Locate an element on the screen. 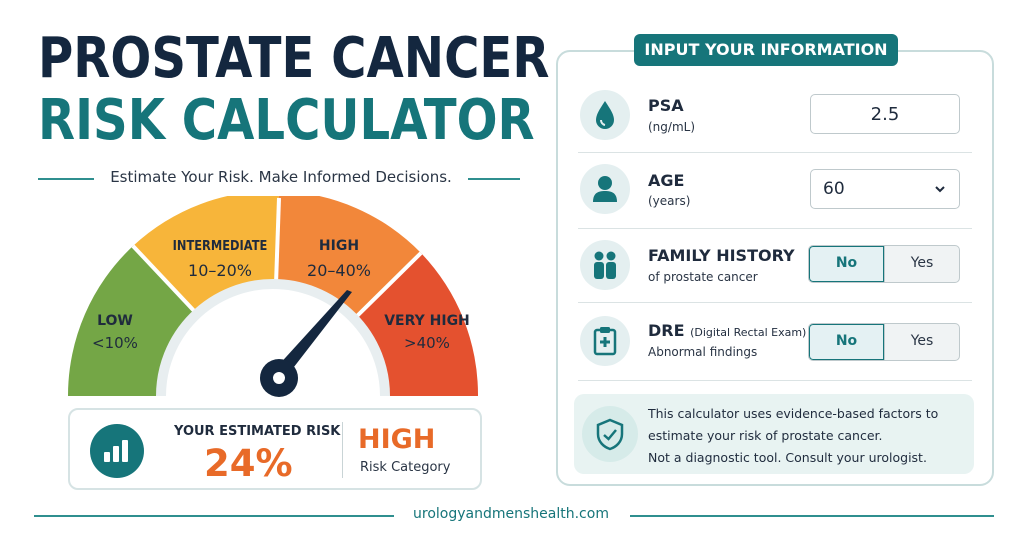 The width and height of the screenshot is (1024, 538). gauge-range-intermediate: 10–20% is located at coordinates (220, 270).